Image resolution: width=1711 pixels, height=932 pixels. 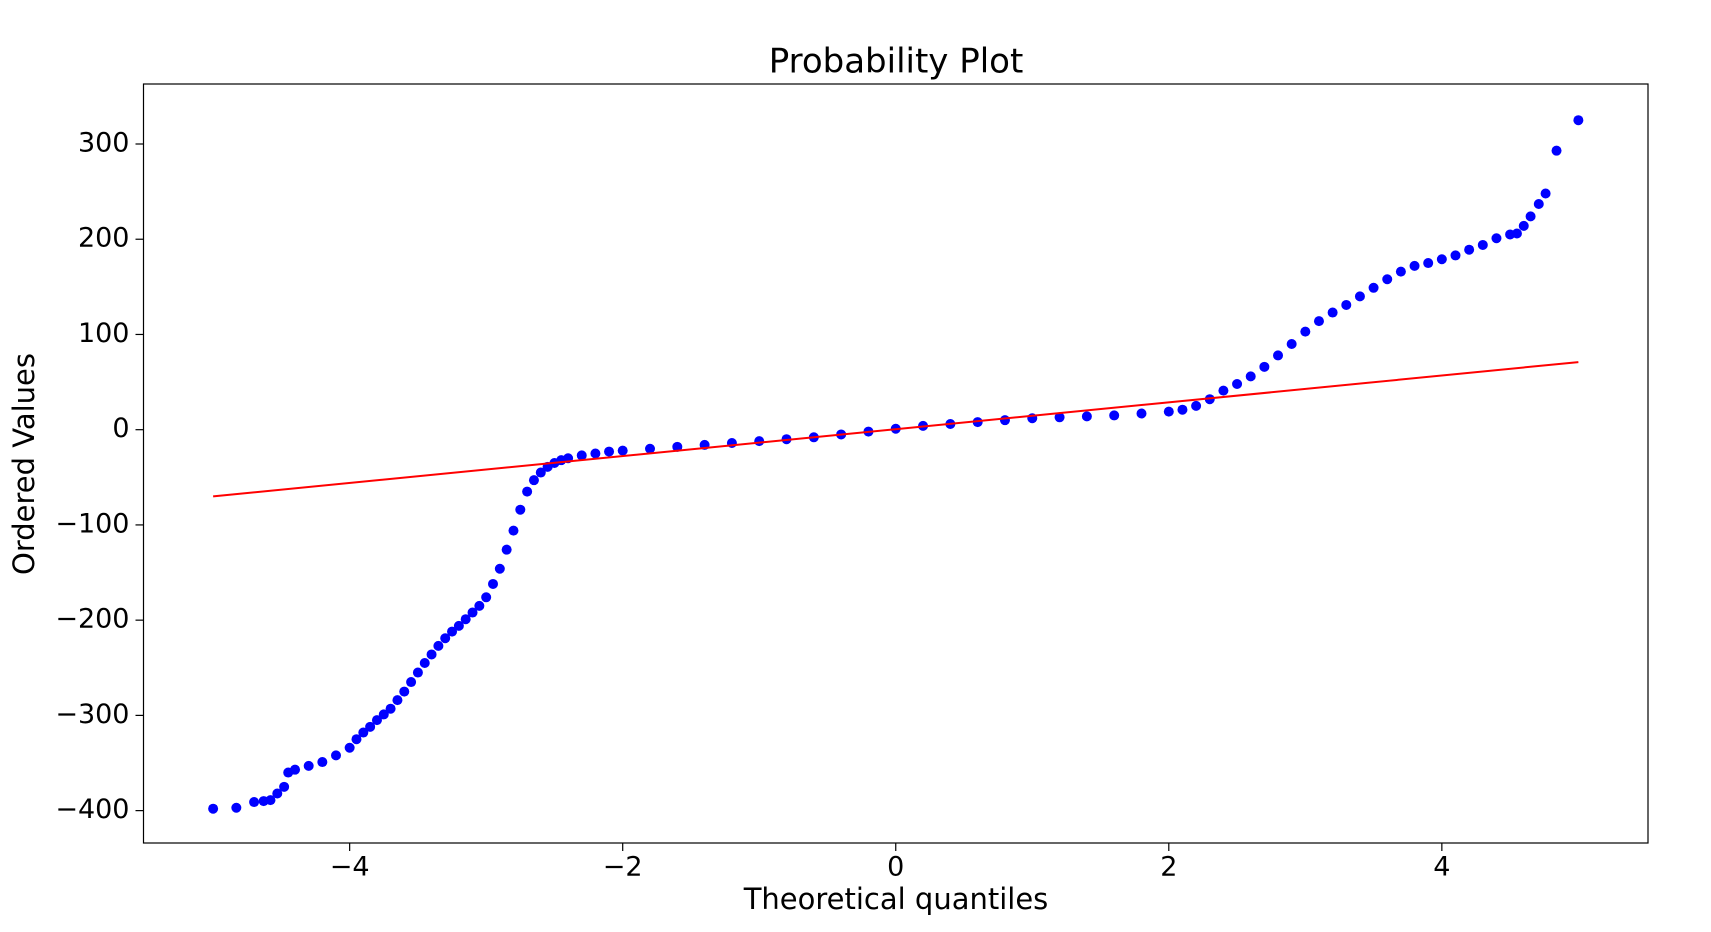 I want to click on y-tick-label: −100, so click(x=92, y=523).